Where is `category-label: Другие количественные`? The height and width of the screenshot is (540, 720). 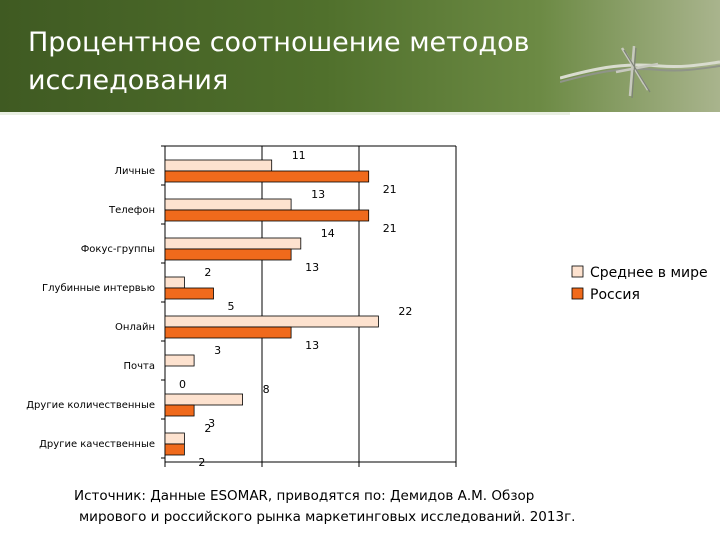 category-label: Другие количественные is located at coordinates (90, 405).